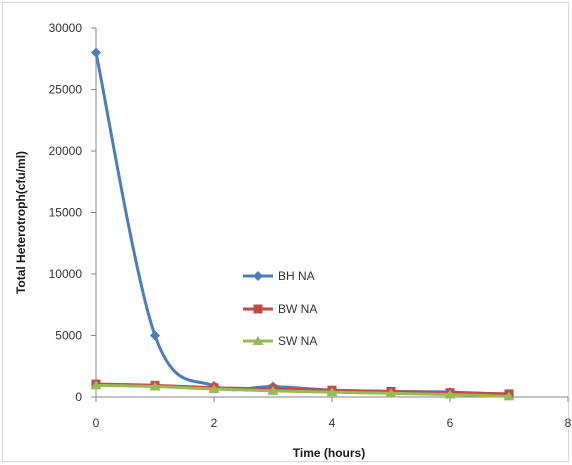 This screenshot has width=572, height=465. Describe the element at coordinates (66, 28) in the screenshot. I see `y-tick-label: 30000` at that location.